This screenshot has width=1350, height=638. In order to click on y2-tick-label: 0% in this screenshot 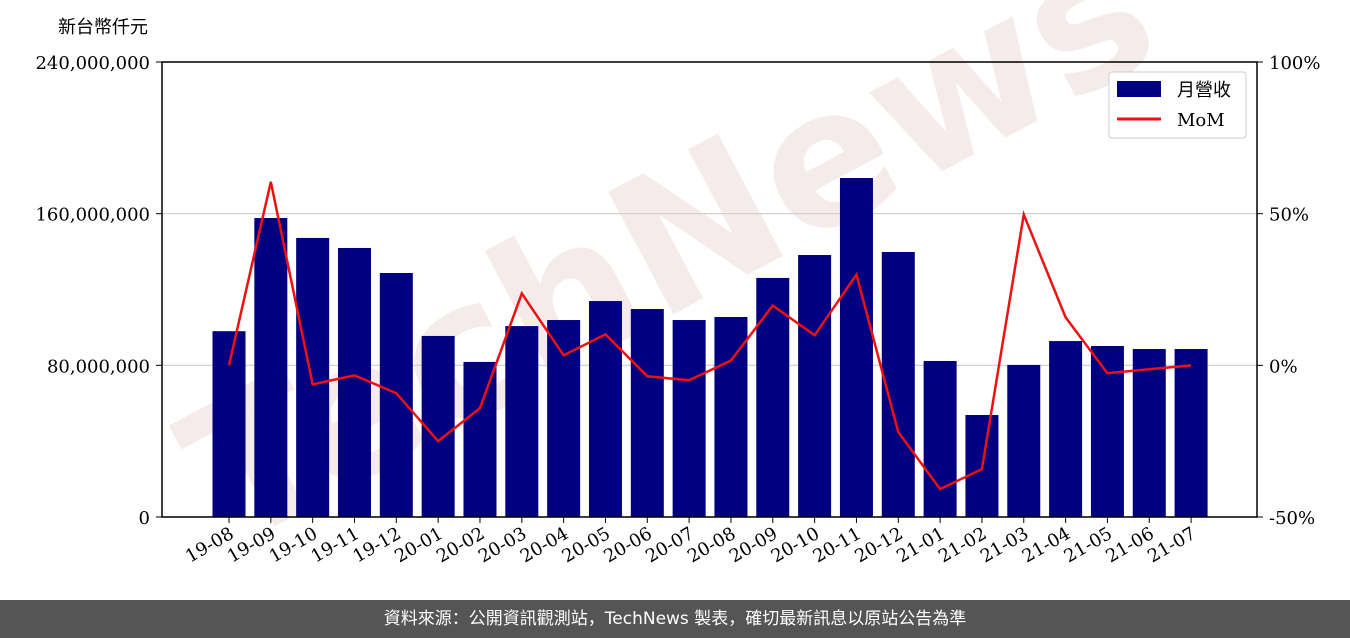, I will do `click(1283, 366)`.